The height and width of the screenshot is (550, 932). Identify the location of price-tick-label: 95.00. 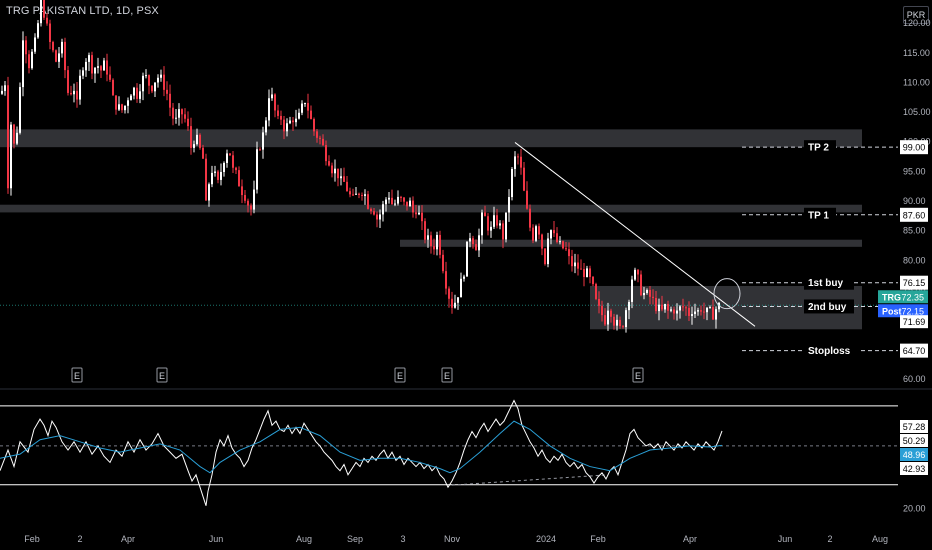
(914, 171).